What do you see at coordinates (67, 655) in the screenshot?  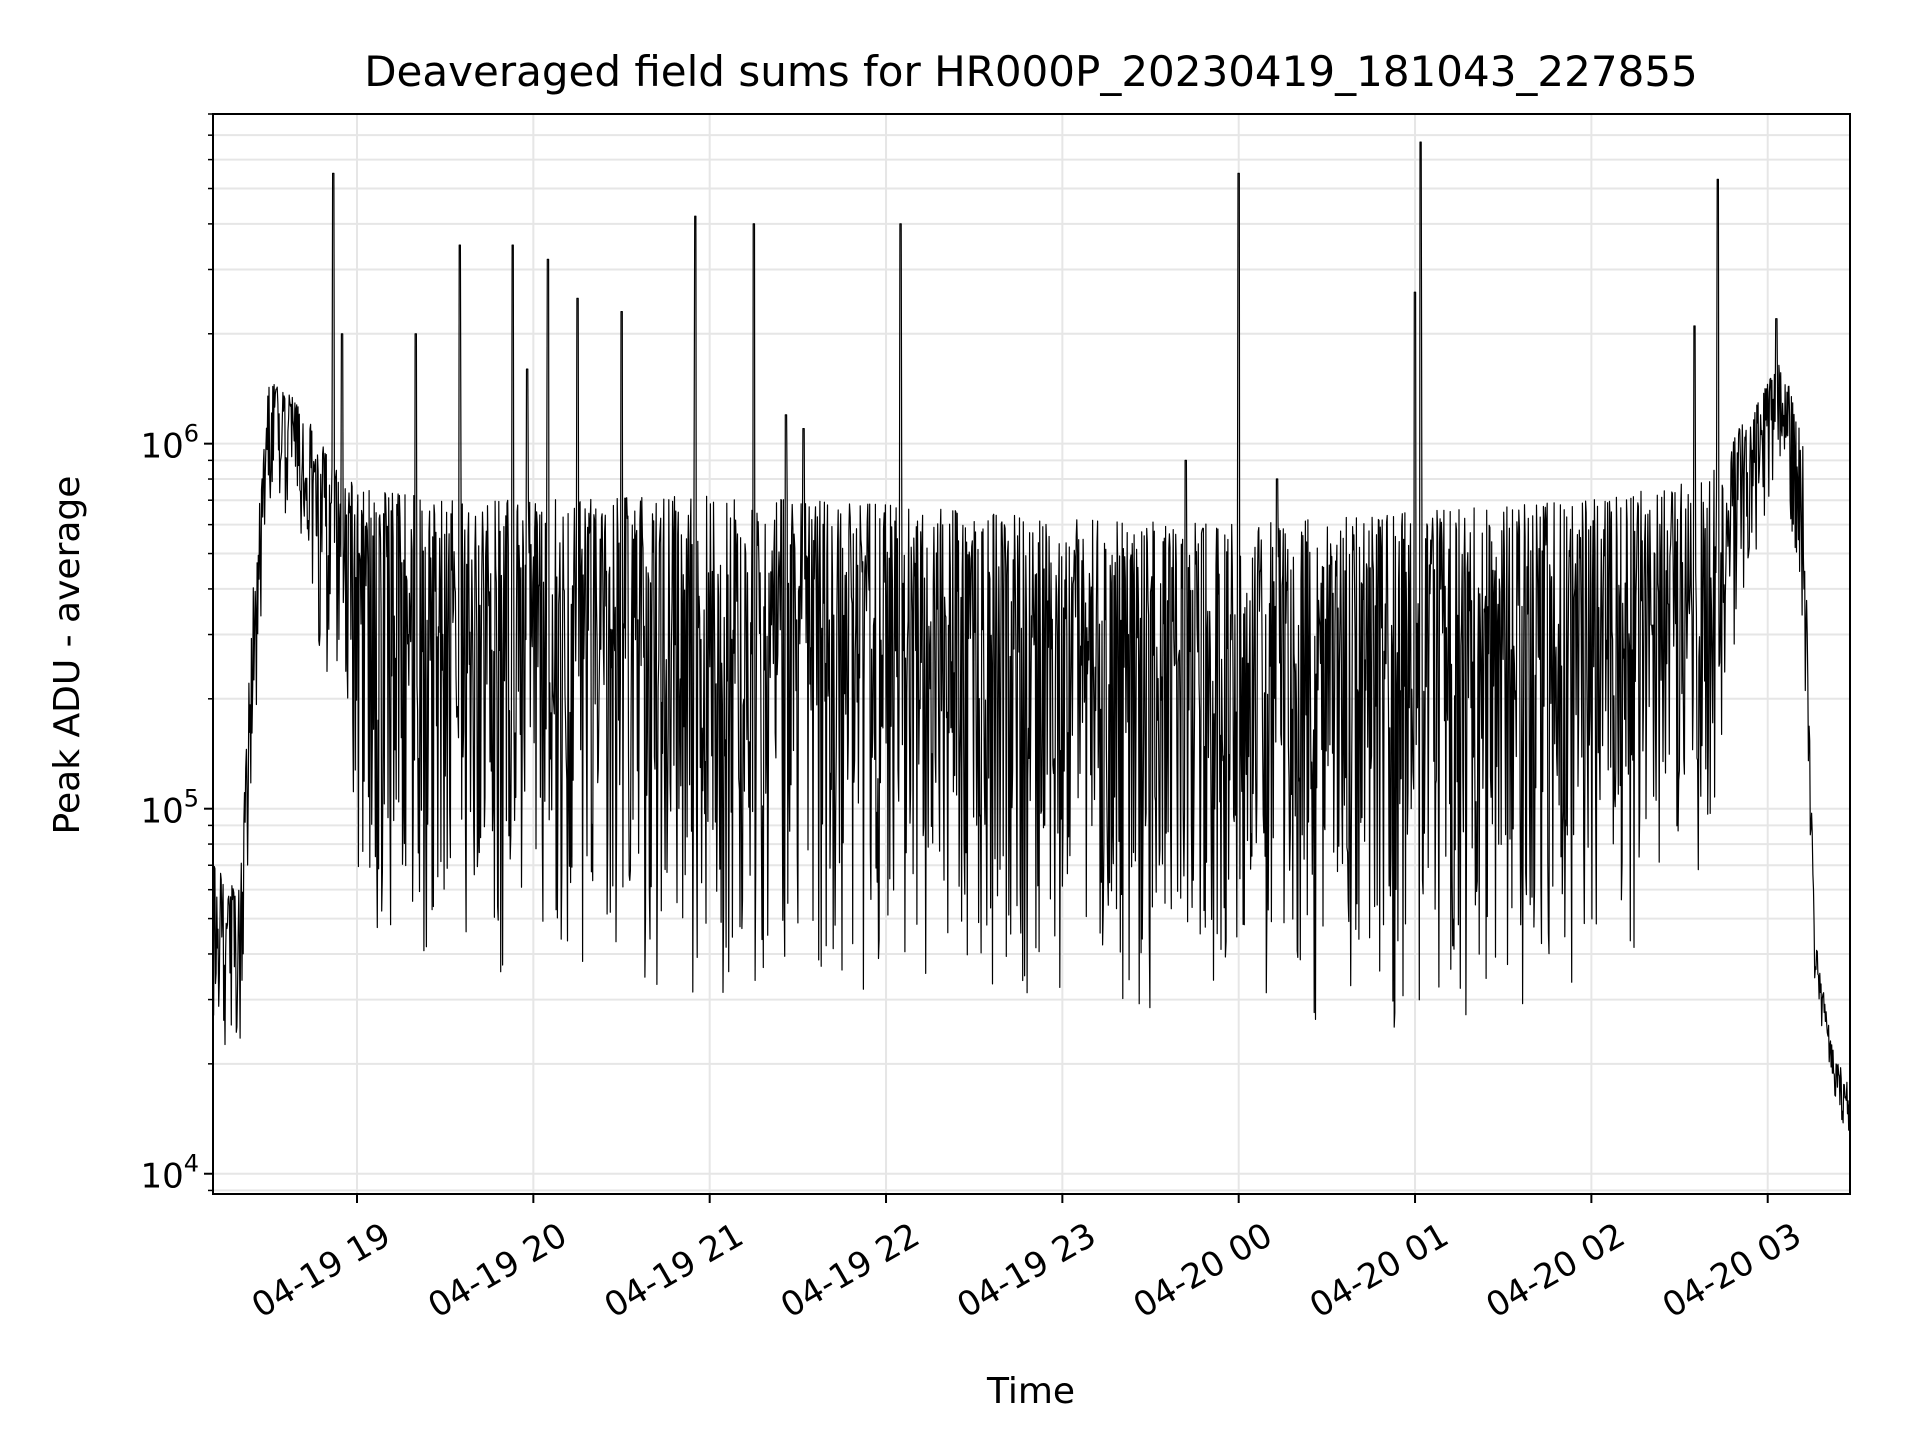 I see `y-axis-label: Peak ADU - average` at bounding box center [67, 655].